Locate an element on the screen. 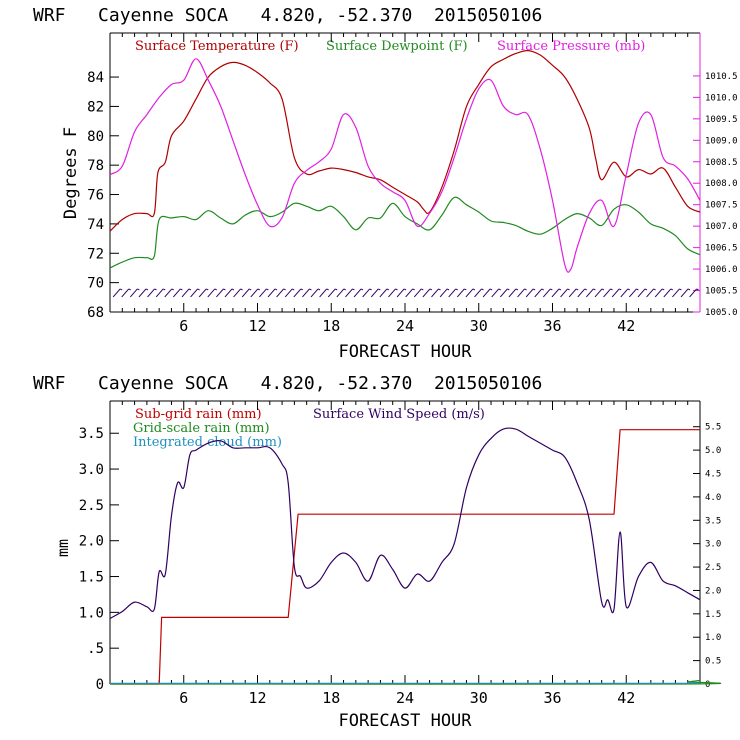 The width and height of the screenshot is (740, 740). bottom-x-tick-label: 36 is located at coordinates (552, 698).